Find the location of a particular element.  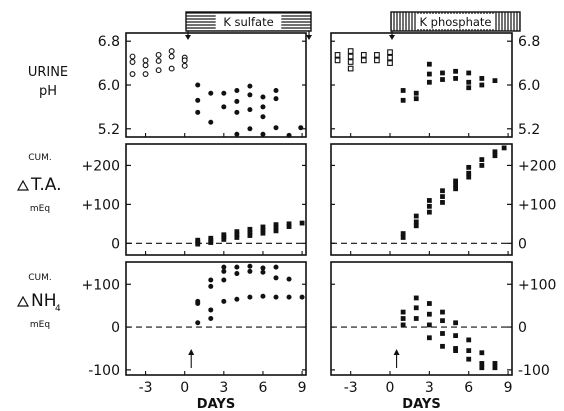

y-tick-label: -100 is located at coordinates (104, 371).